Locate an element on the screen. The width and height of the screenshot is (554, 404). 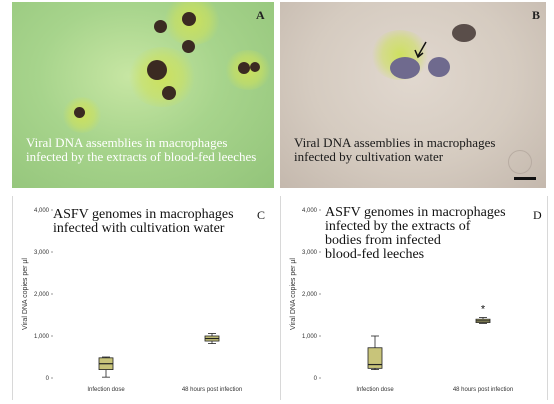
panel-letter: A is located at coordinates (260, 15).